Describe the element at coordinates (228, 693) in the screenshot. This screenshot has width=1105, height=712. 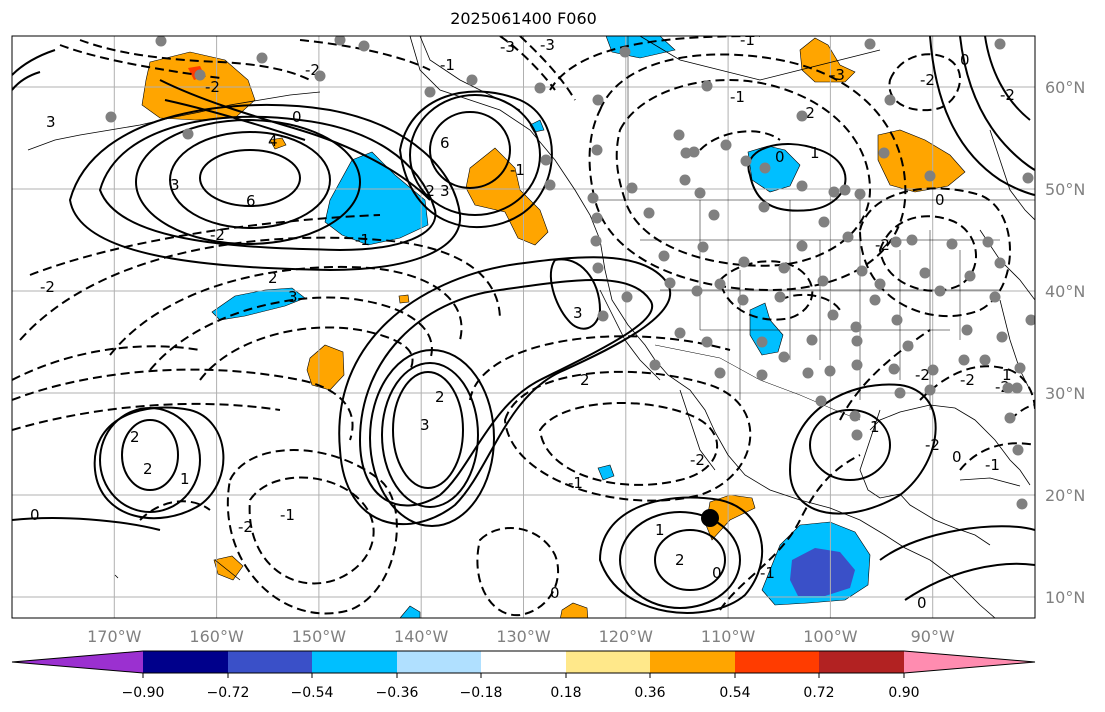
I see `colorbar-label: −0.72` at that location.